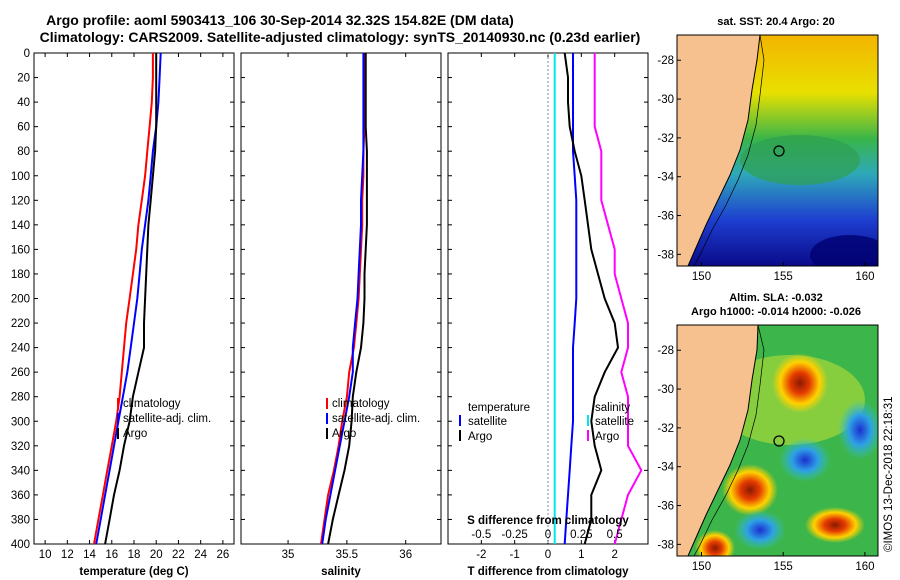  I want to click on x-tick-label: 2, so click(614, 555).